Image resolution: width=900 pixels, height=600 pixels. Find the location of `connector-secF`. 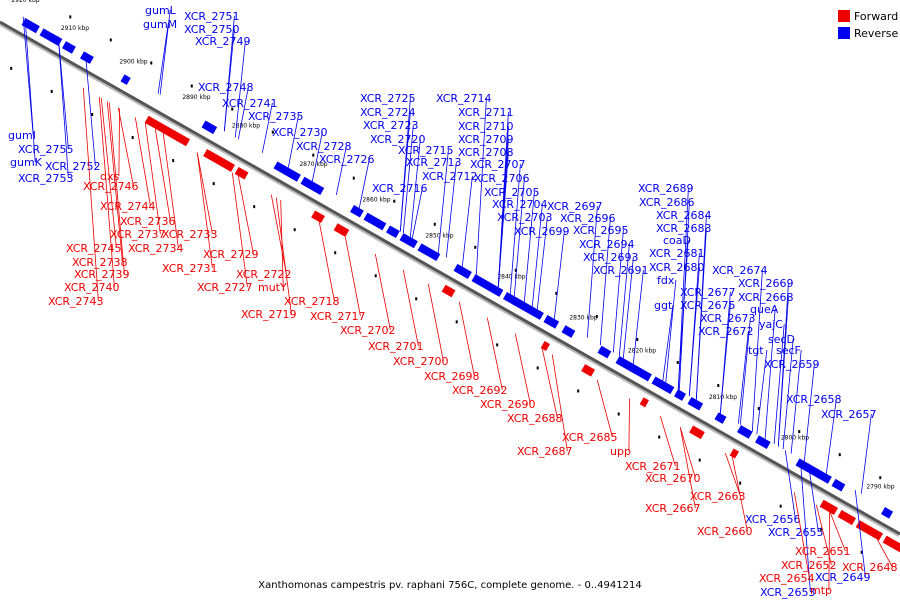

connector-secF is located at coordinates (796, 401).